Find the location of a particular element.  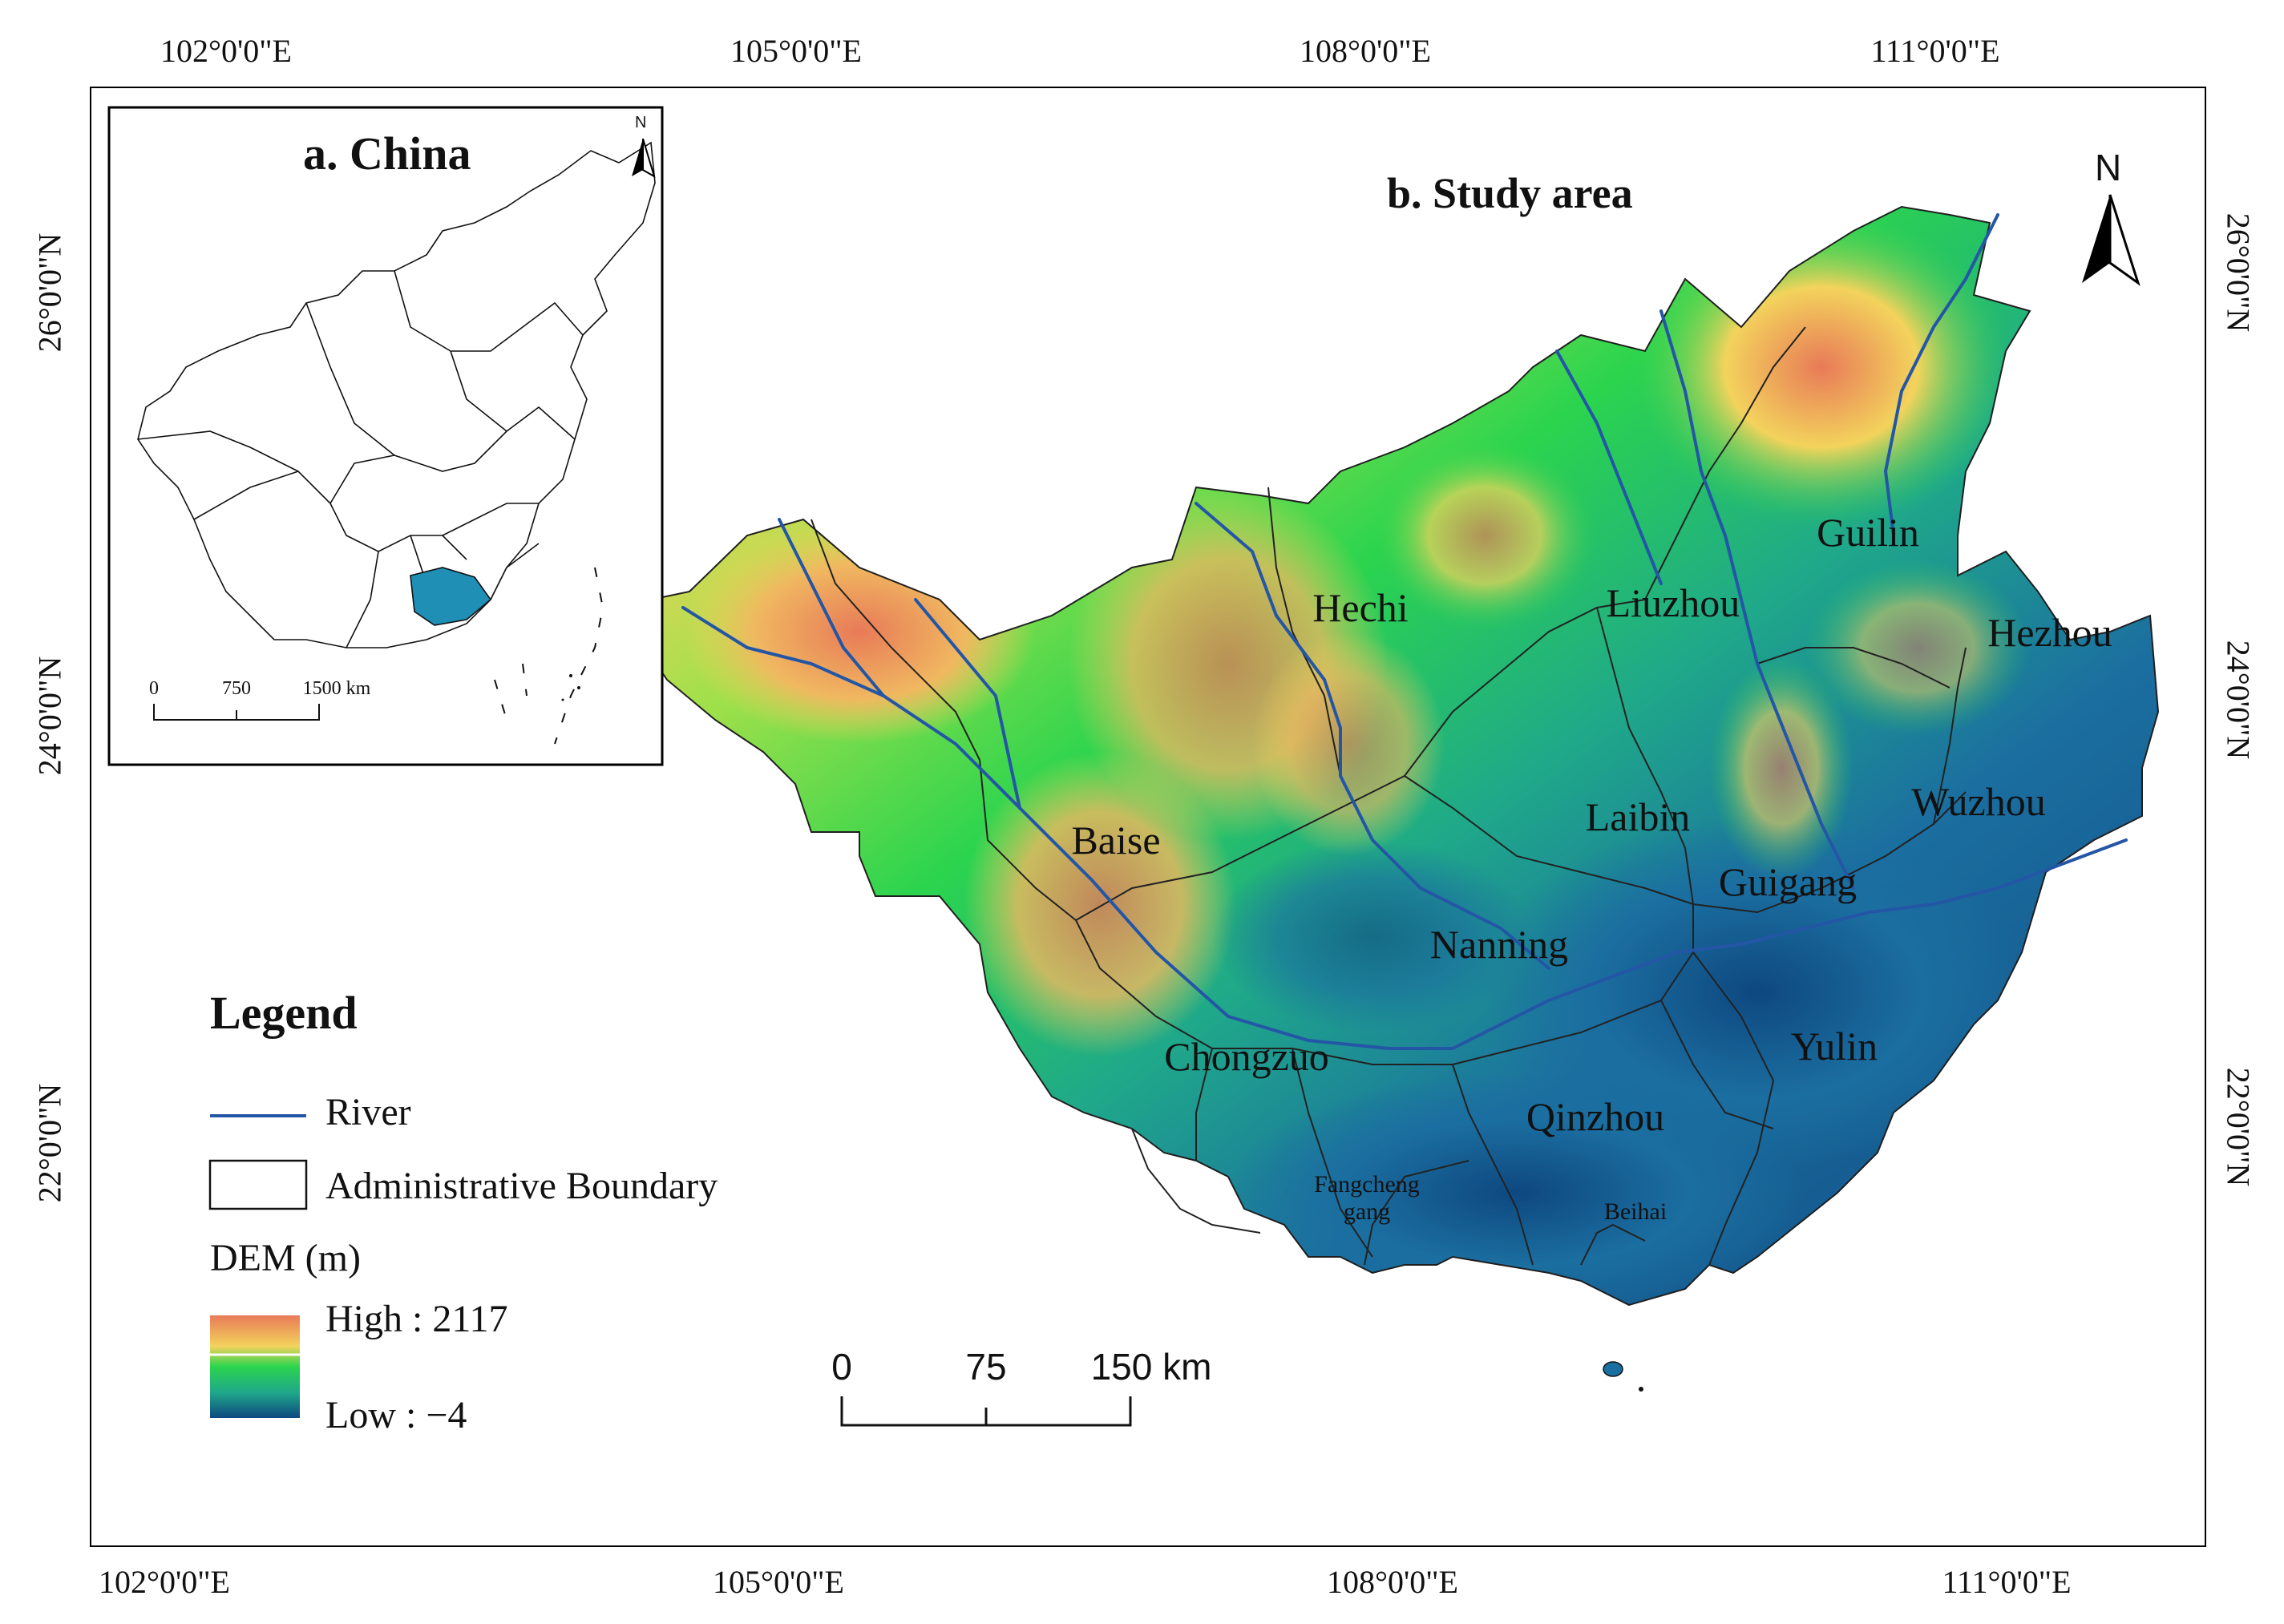

city-hechi: Hechi is located at coordinates (1360, 607).